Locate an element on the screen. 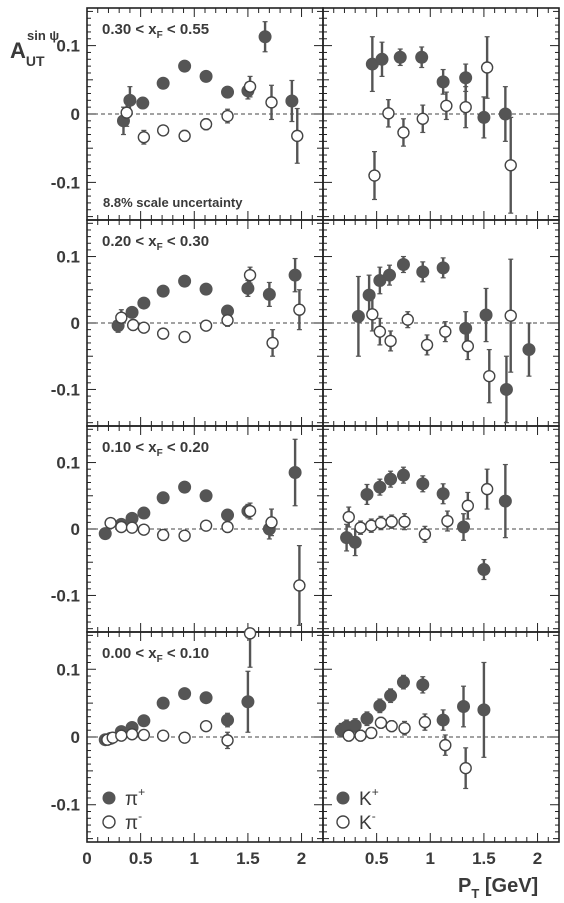  x-tick-label: 0.5 is located at coordinates (141, 858).